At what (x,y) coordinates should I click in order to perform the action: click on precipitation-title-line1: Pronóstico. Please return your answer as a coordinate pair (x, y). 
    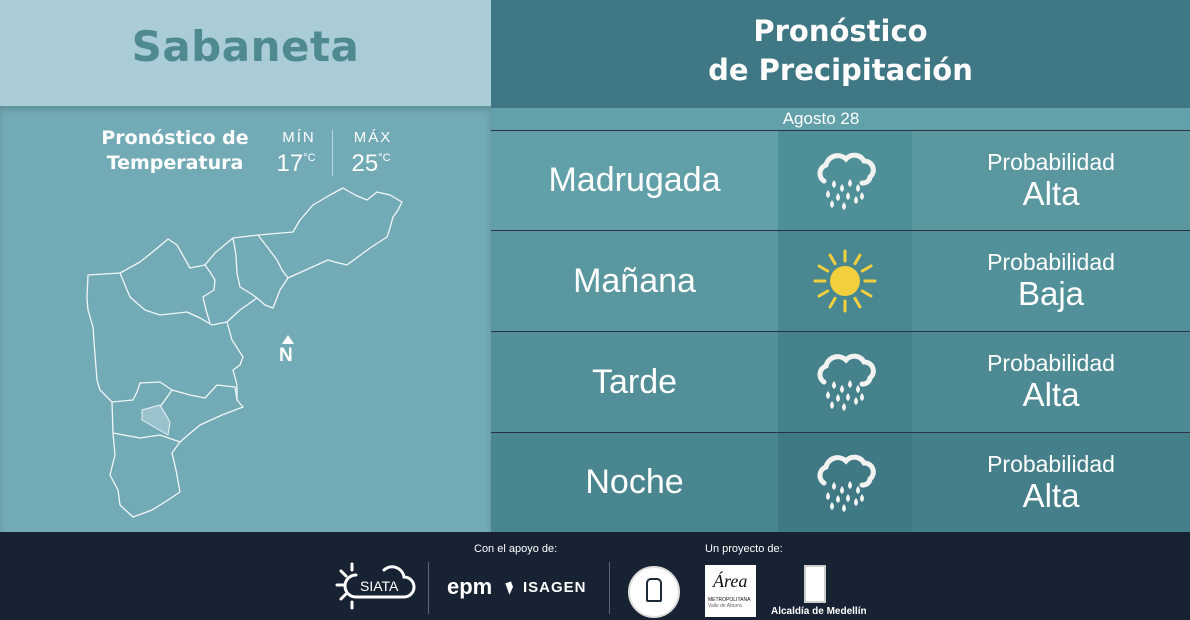
    Looking at the image, I should click on (840, 31).